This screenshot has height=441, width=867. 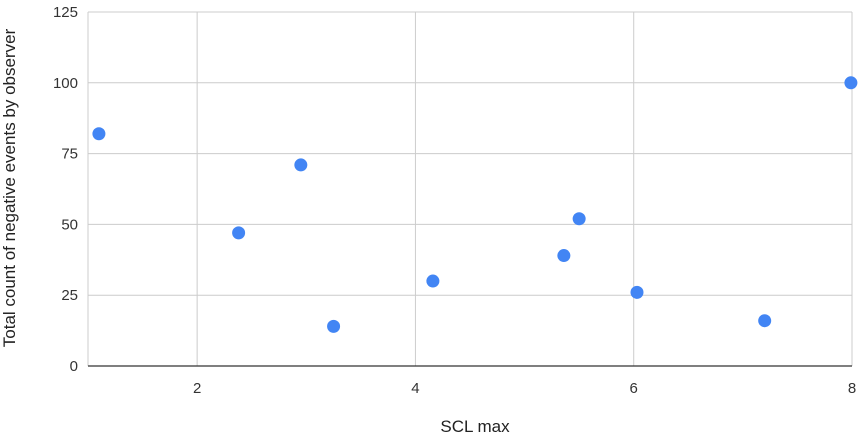 I want to click on y-tick-label: 125, so click(x=65, y=12).